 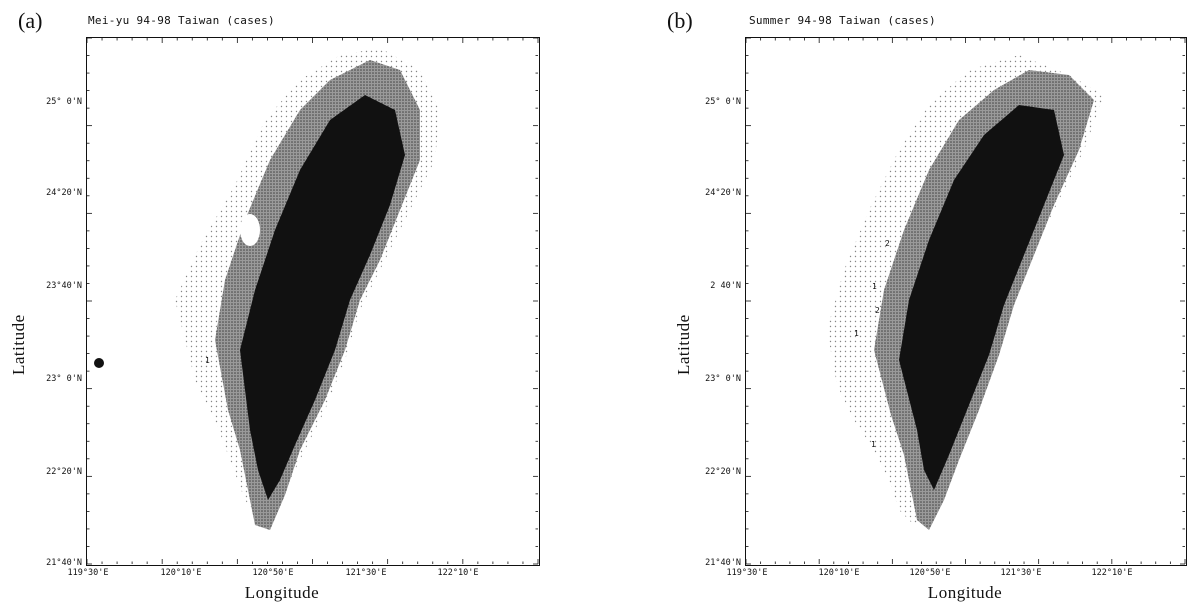 I want to click on lat-tick: 23°40'N, so click(x=64, y=286).